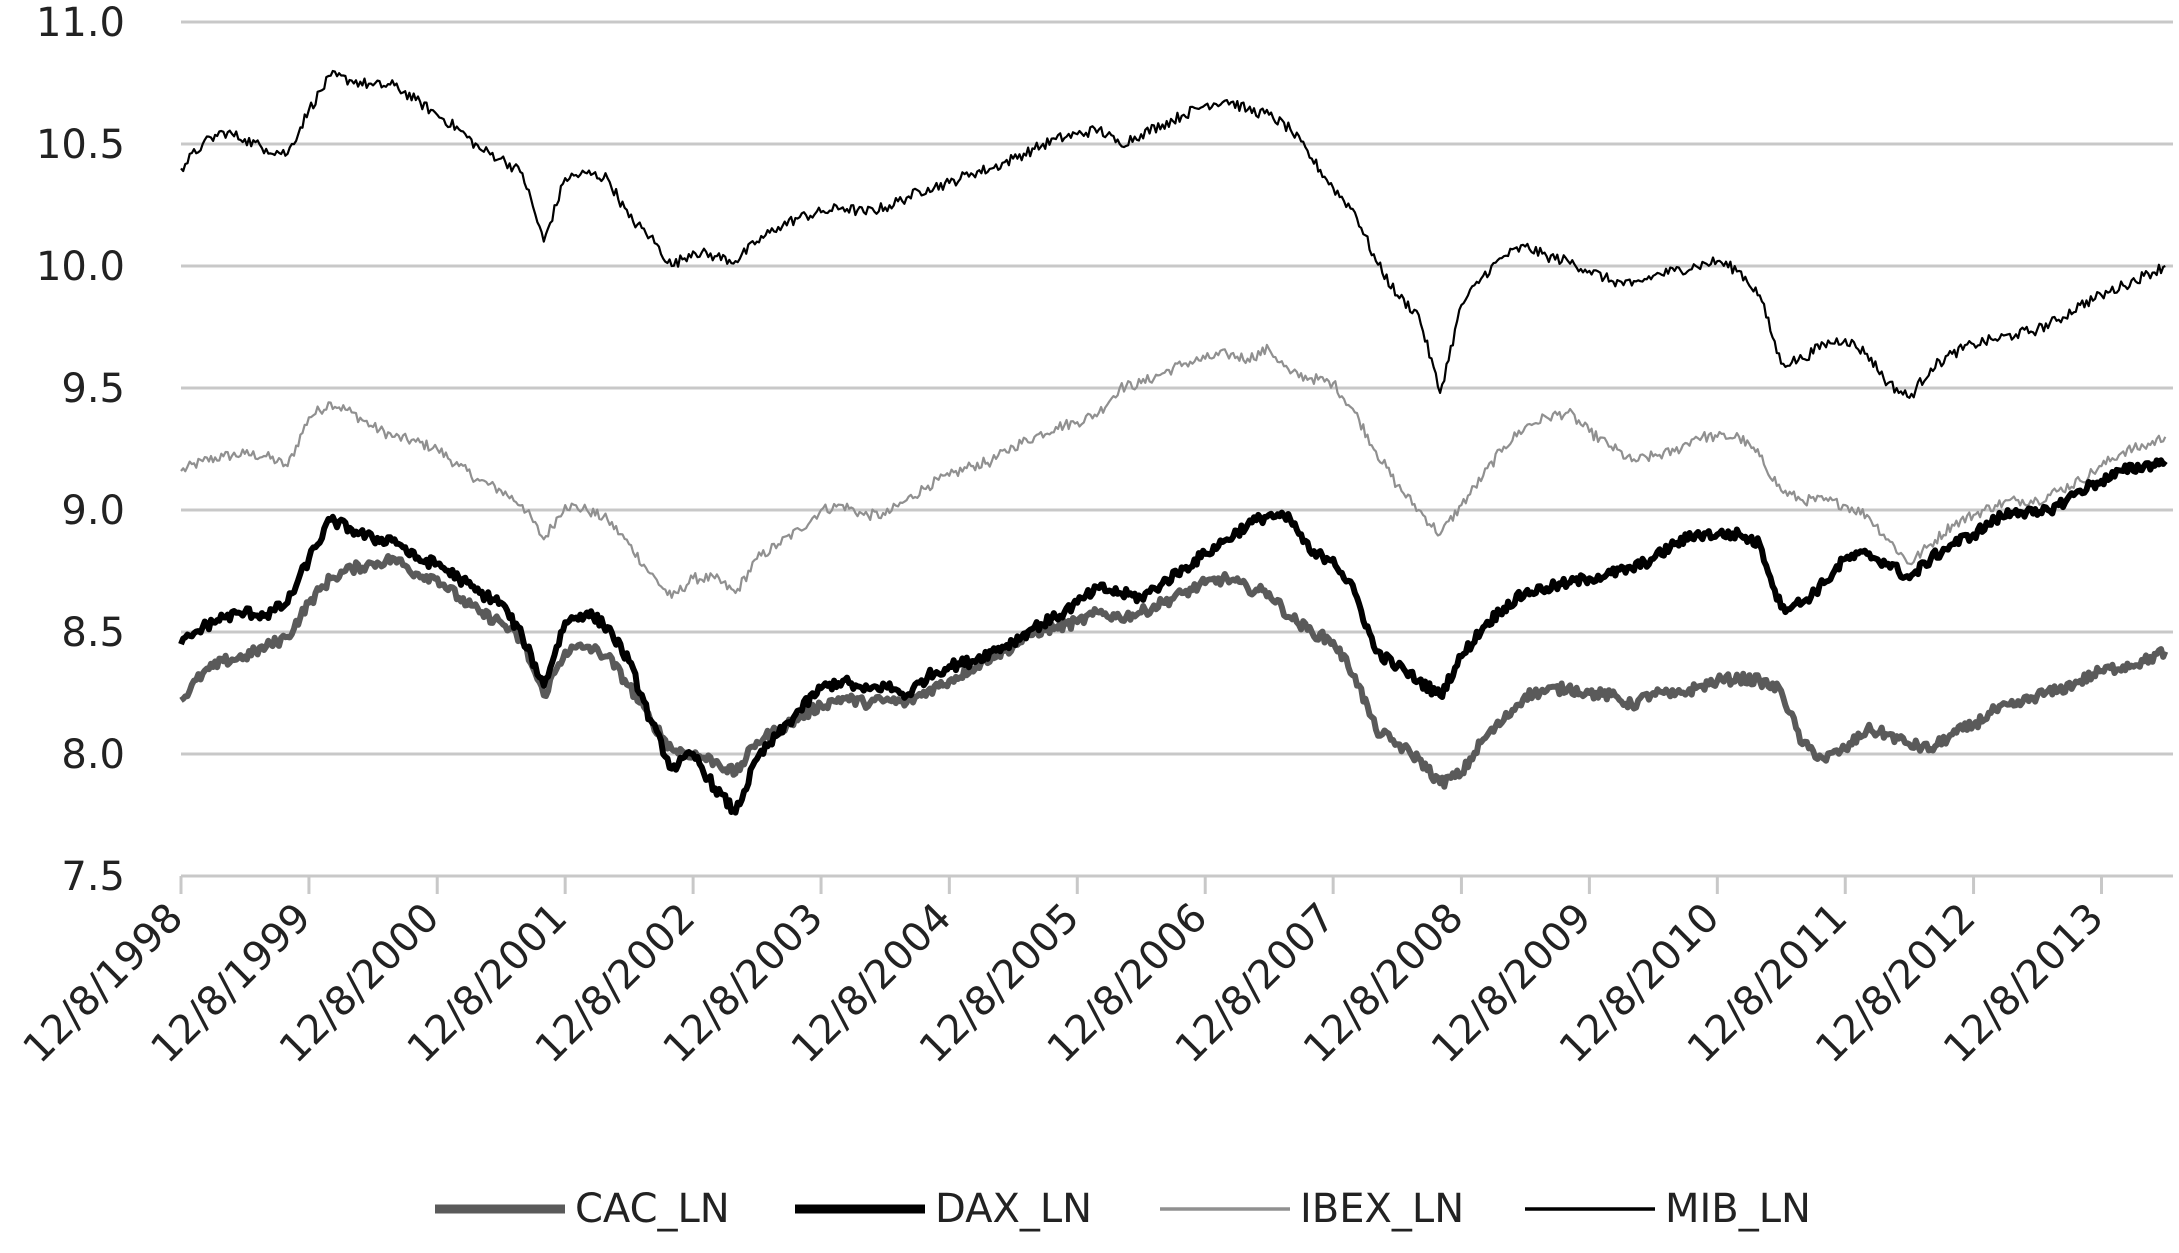 The image size is (2179, 1253). Describe the element at coordinates (93, 755) in the screenshot. I see `y-tick-label: 8.0` at that location.